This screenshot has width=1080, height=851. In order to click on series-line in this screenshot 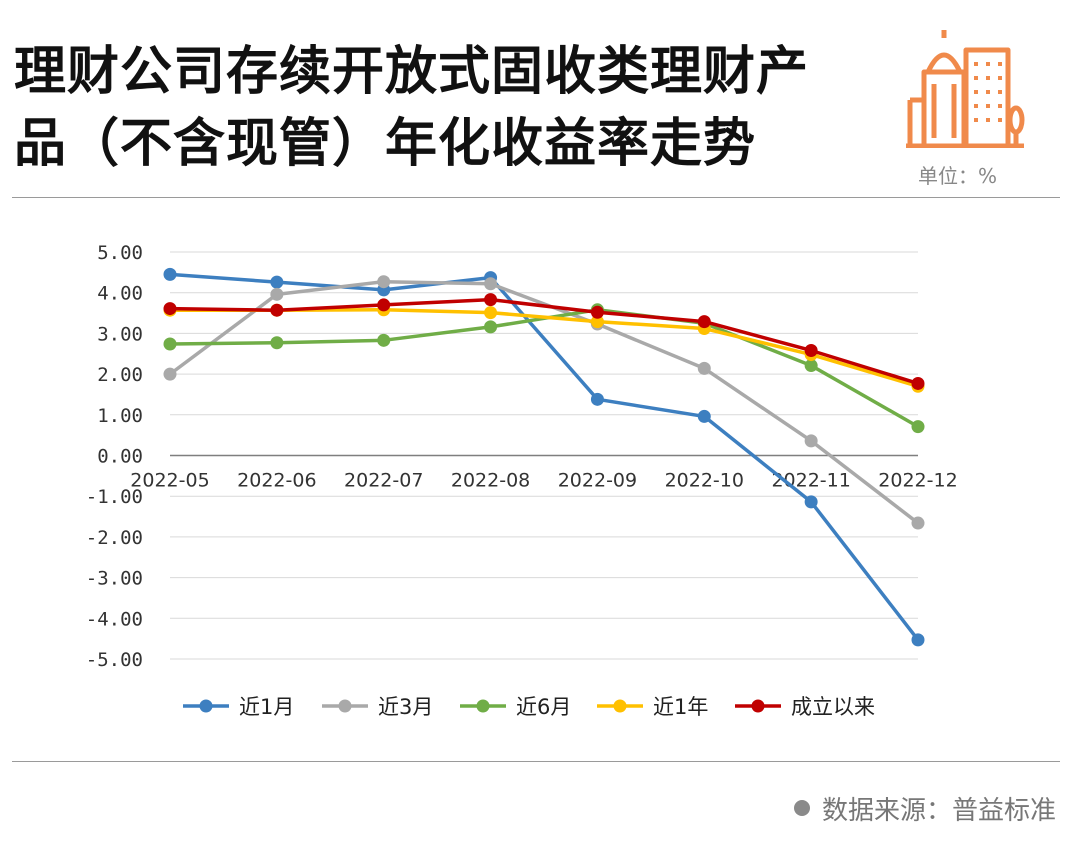, I will do `click(544, 341)`.